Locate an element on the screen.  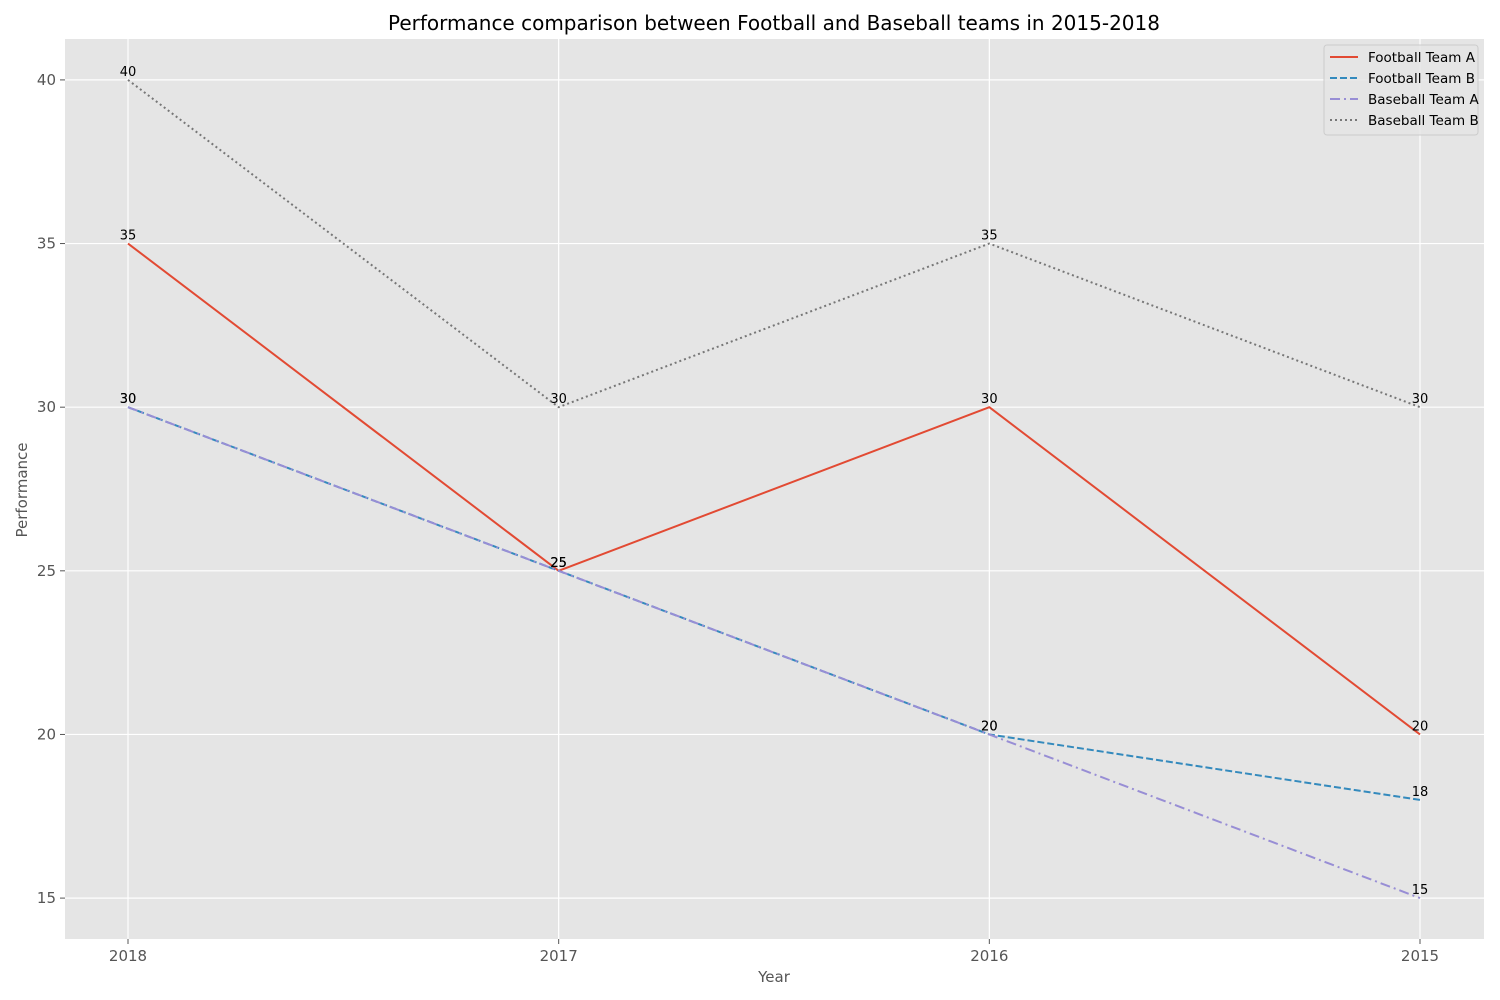
y-tick-label: 25 is located at coordinates (46, 571).